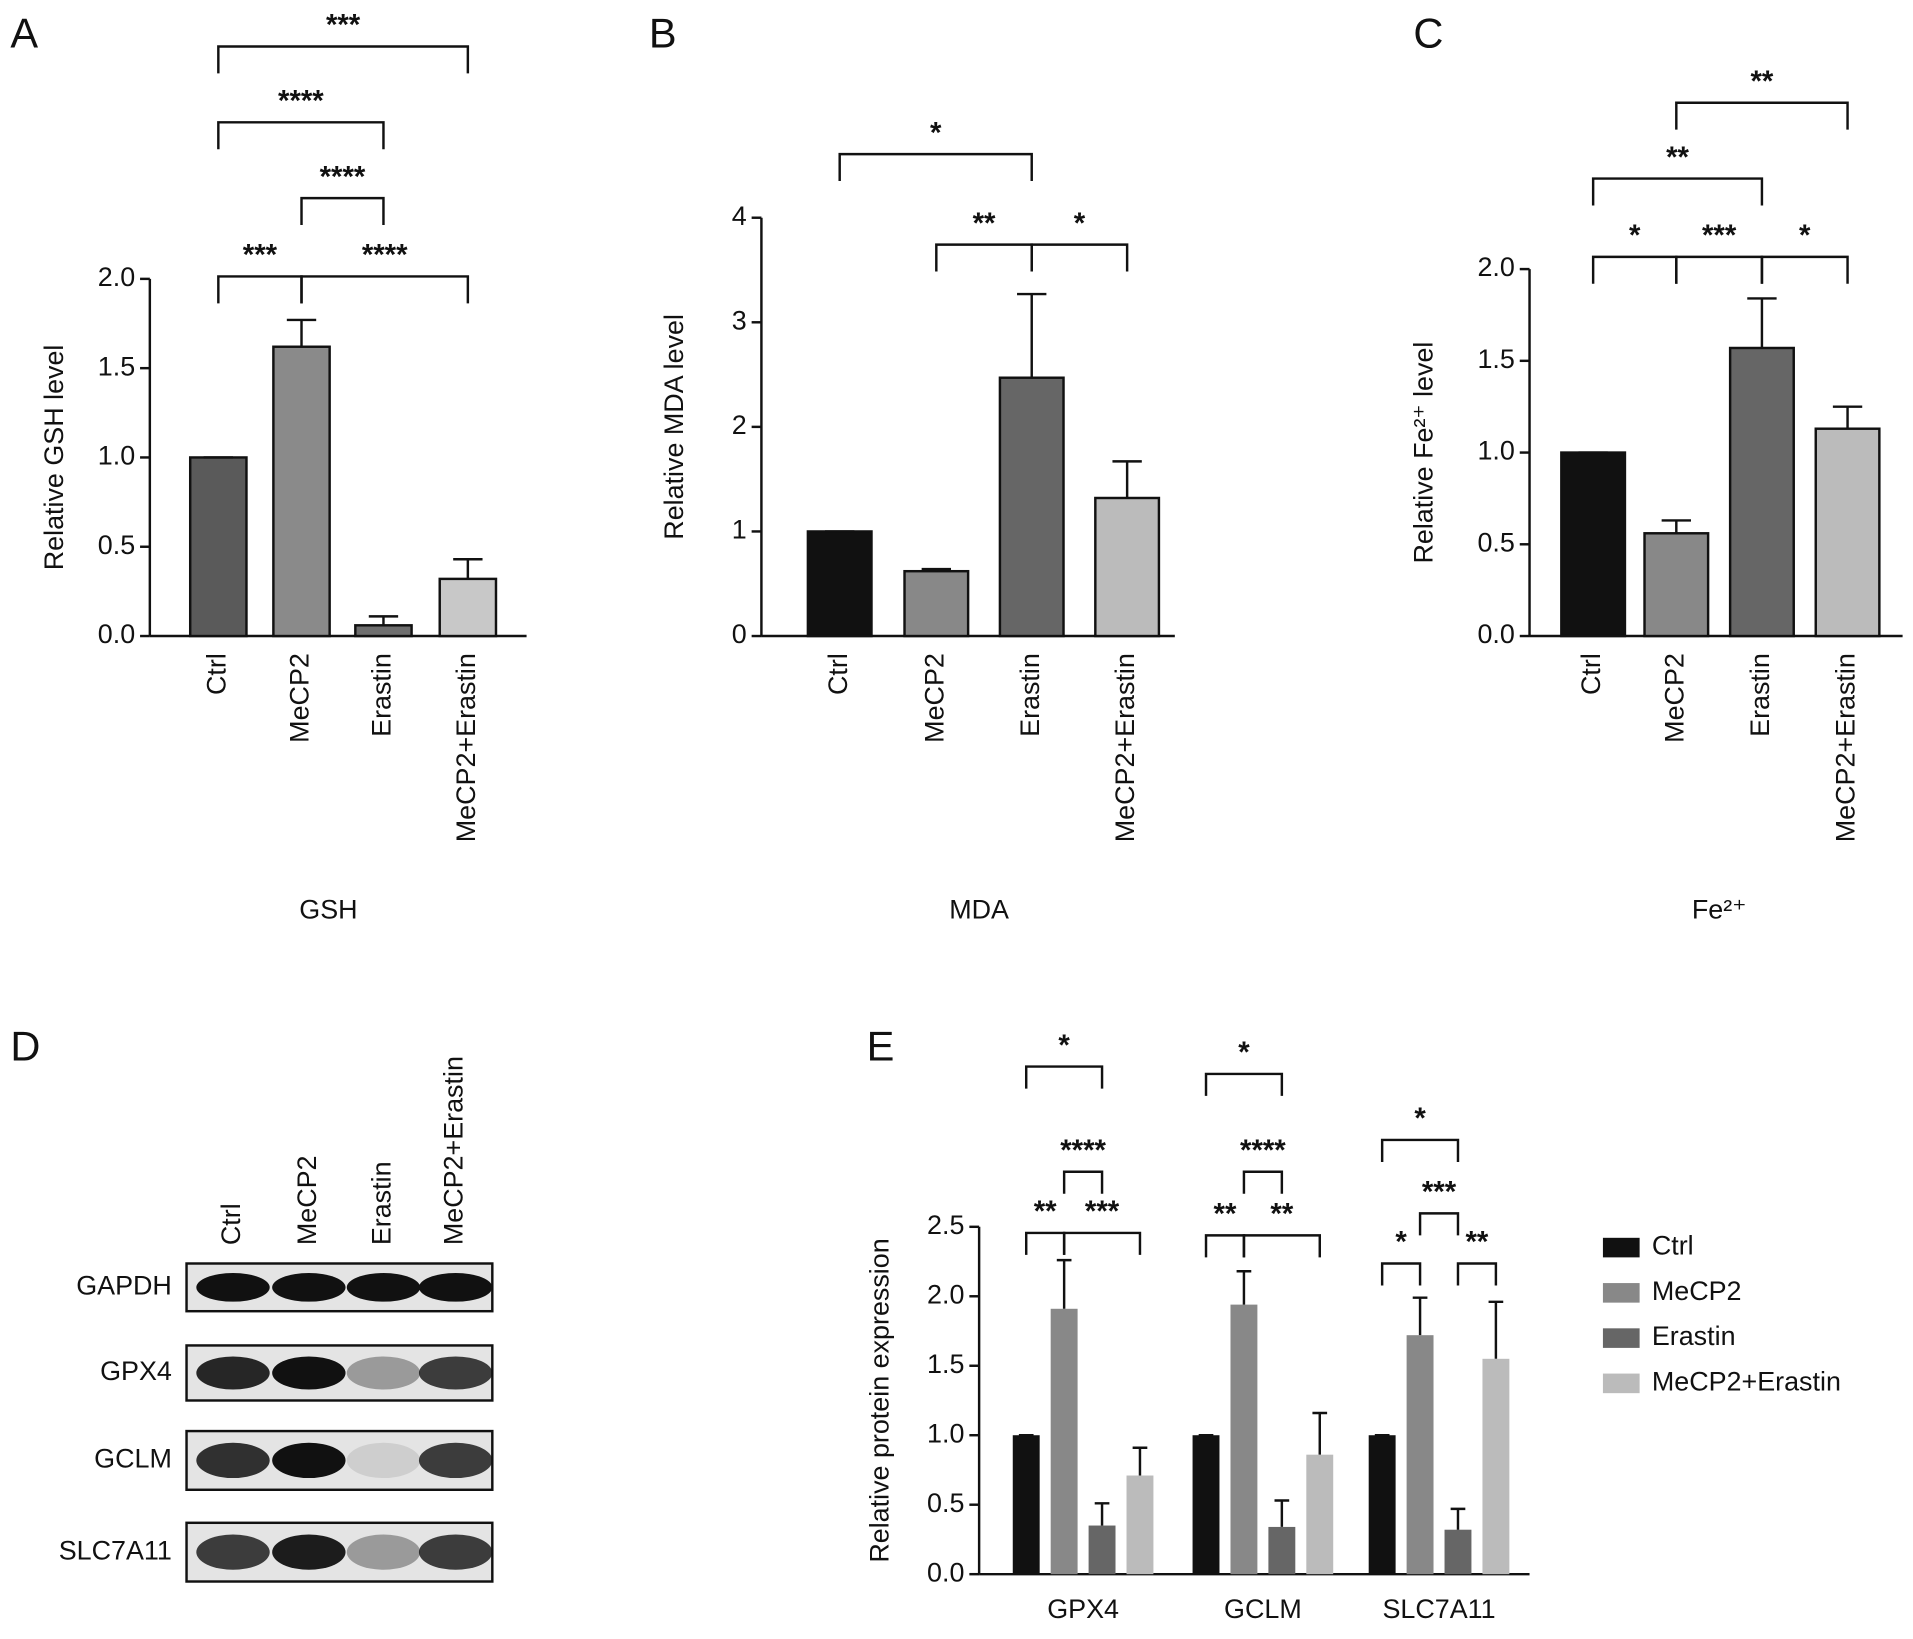 This screenshot has width=1913, height=1639. Describe the element at coordinates (124, 1285) in the screenshot. I see `row-label: GAPDH` at that location.